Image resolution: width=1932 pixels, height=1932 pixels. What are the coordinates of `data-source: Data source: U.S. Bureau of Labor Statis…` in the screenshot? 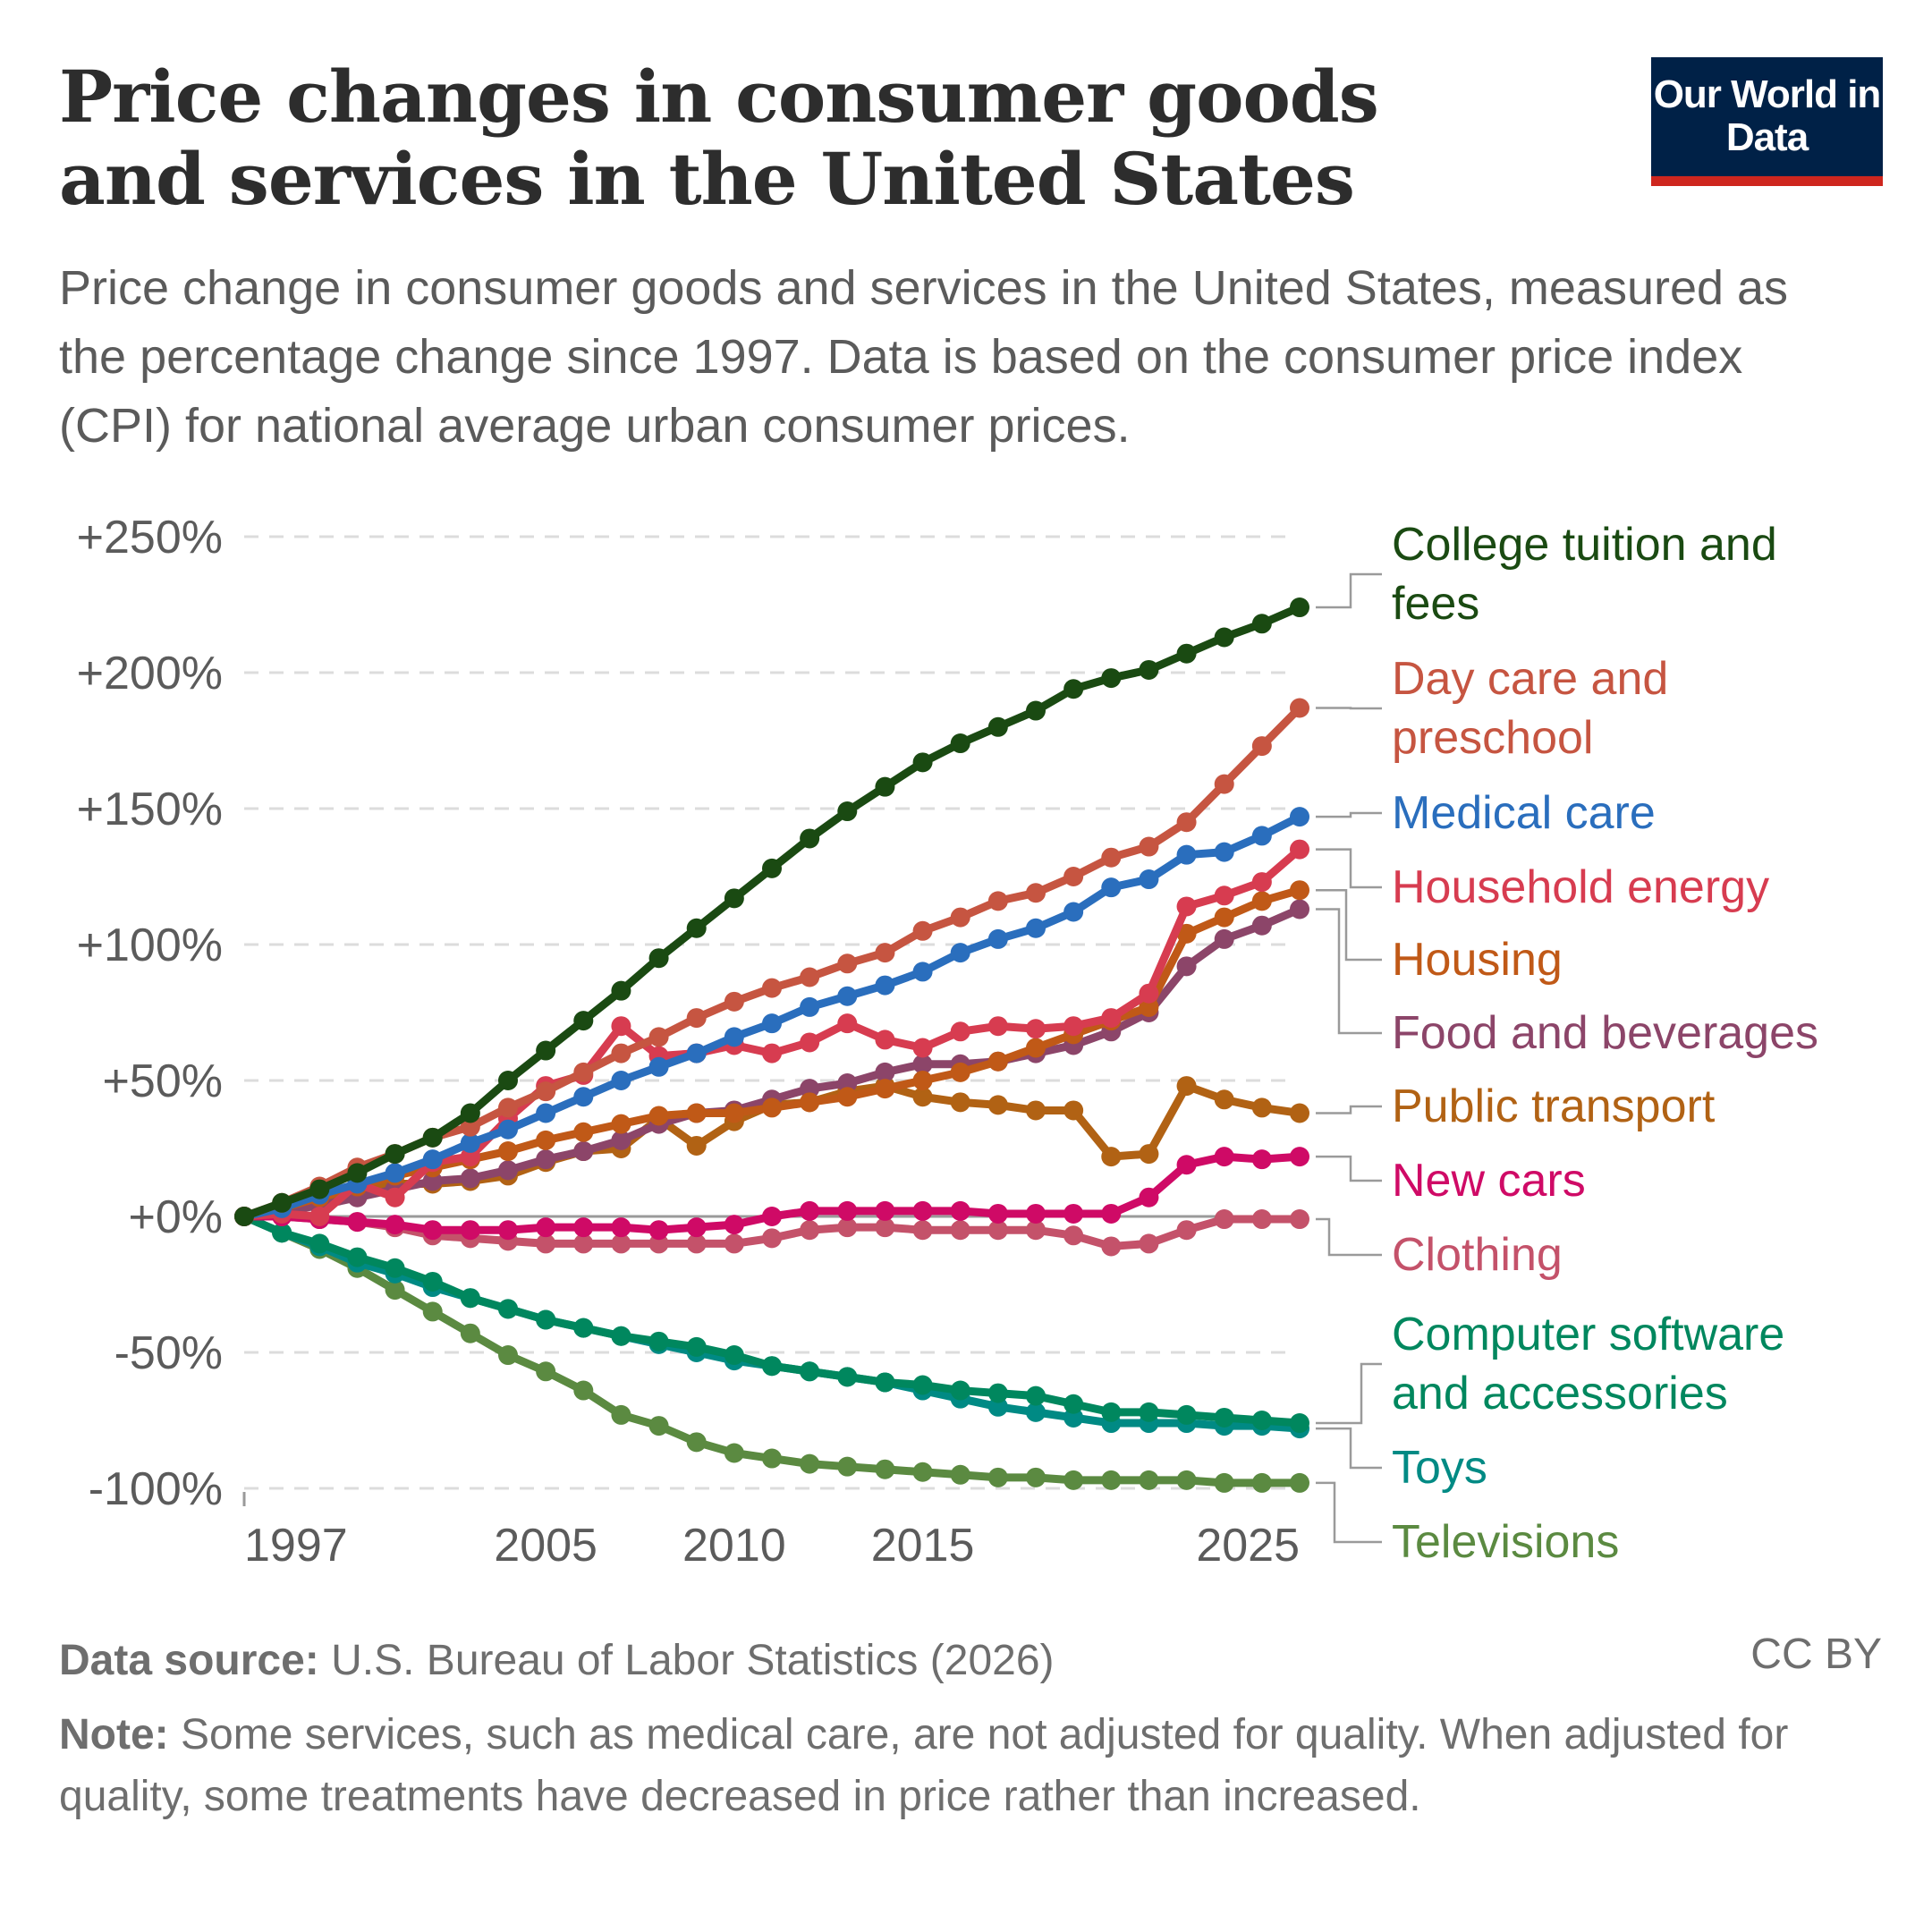 It's located at (971, 1660).